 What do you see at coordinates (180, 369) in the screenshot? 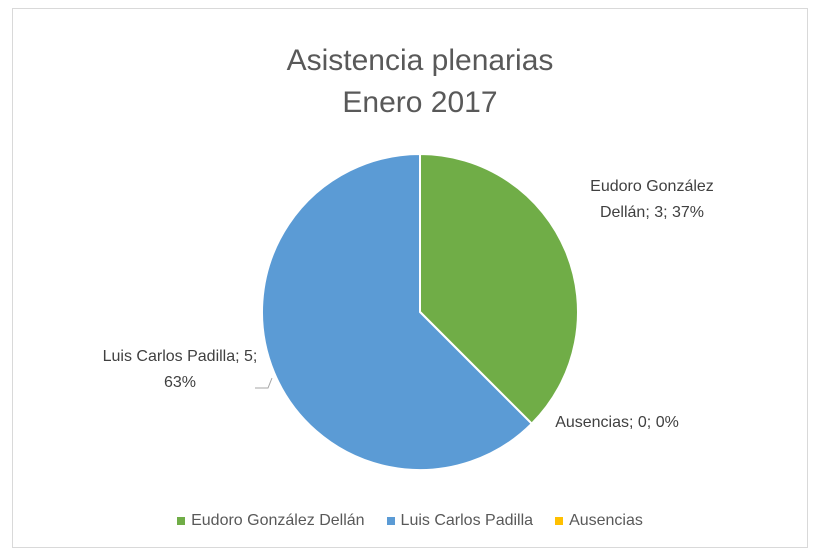
I see `data-label: Luis Carlos Padilla; 5; 63%` at bounding box center [180, 369].